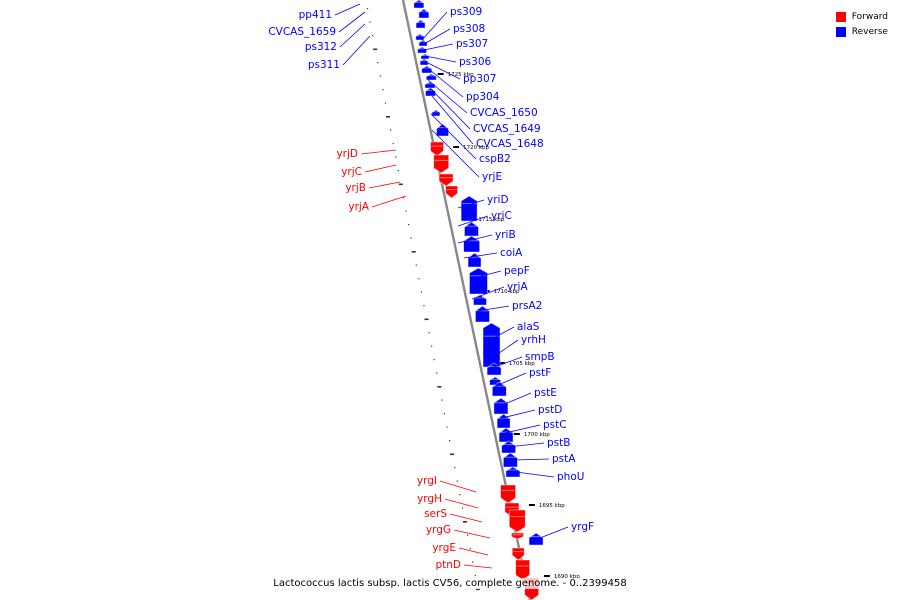 Image resolution: width=900 pixels, height=600 pixels. What do you see at coordinates (483, 97) in the screenshot?
I see `gene-label-pp304: pp304` at bounding box center [483, 97].